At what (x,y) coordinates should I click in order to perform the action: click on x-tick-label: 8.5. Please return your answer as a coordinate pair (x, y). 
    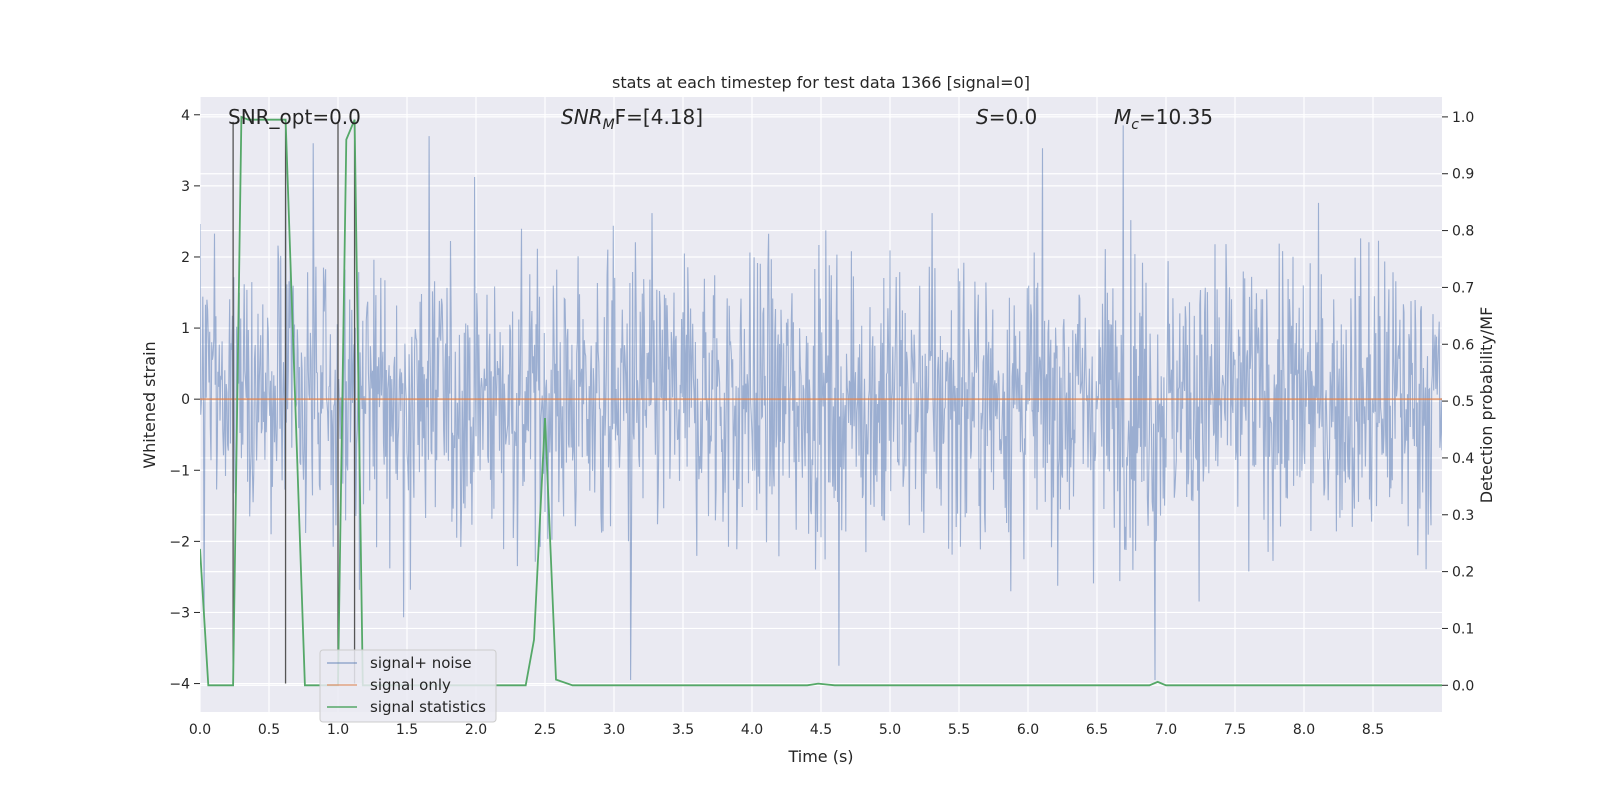
    Looking at the image, I should click on (1373, 730).